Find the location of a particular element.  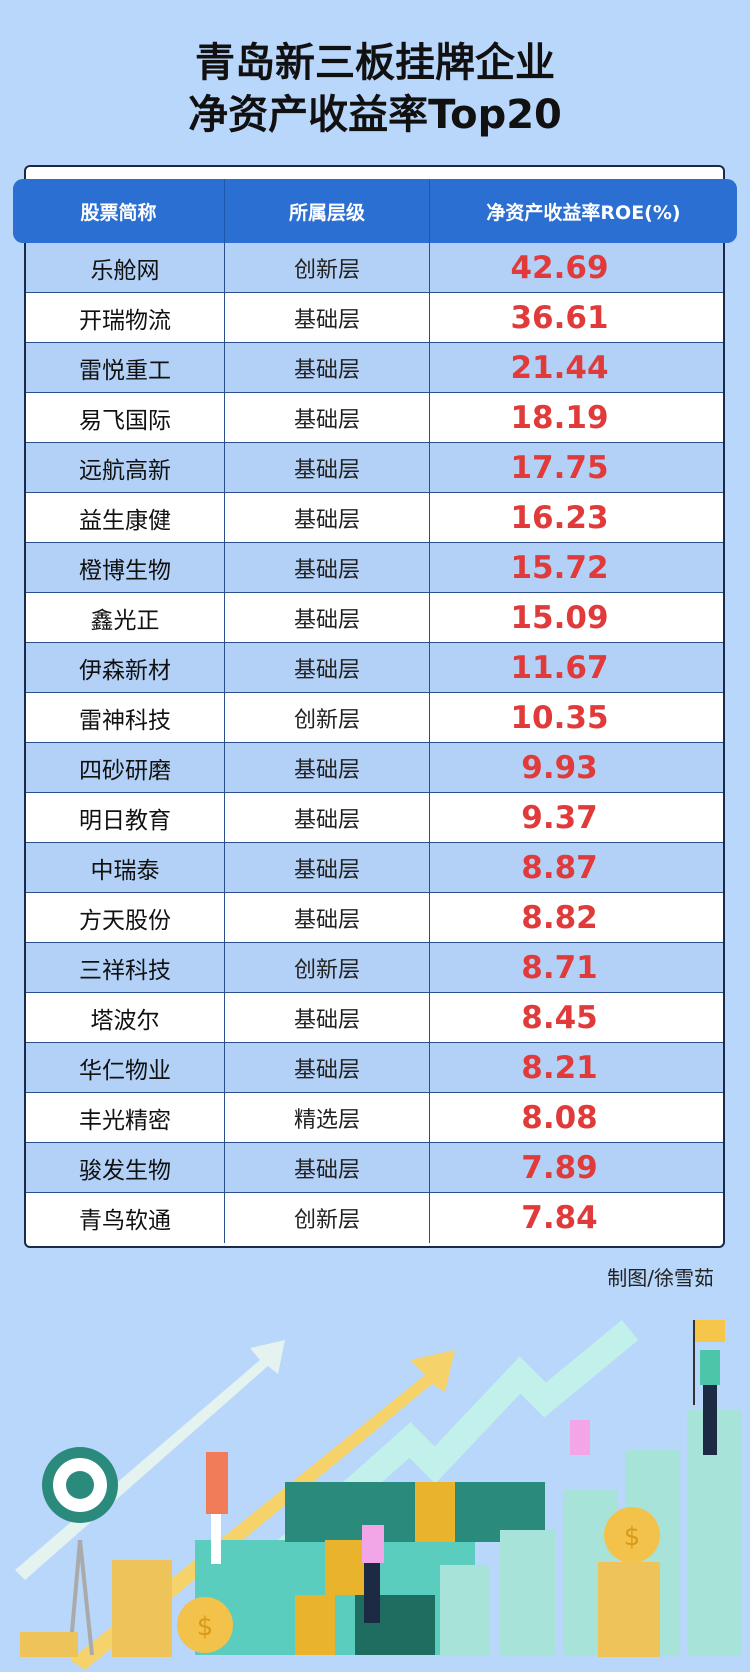

roe-value: 8.08 is located at coordinates (559, 1117).